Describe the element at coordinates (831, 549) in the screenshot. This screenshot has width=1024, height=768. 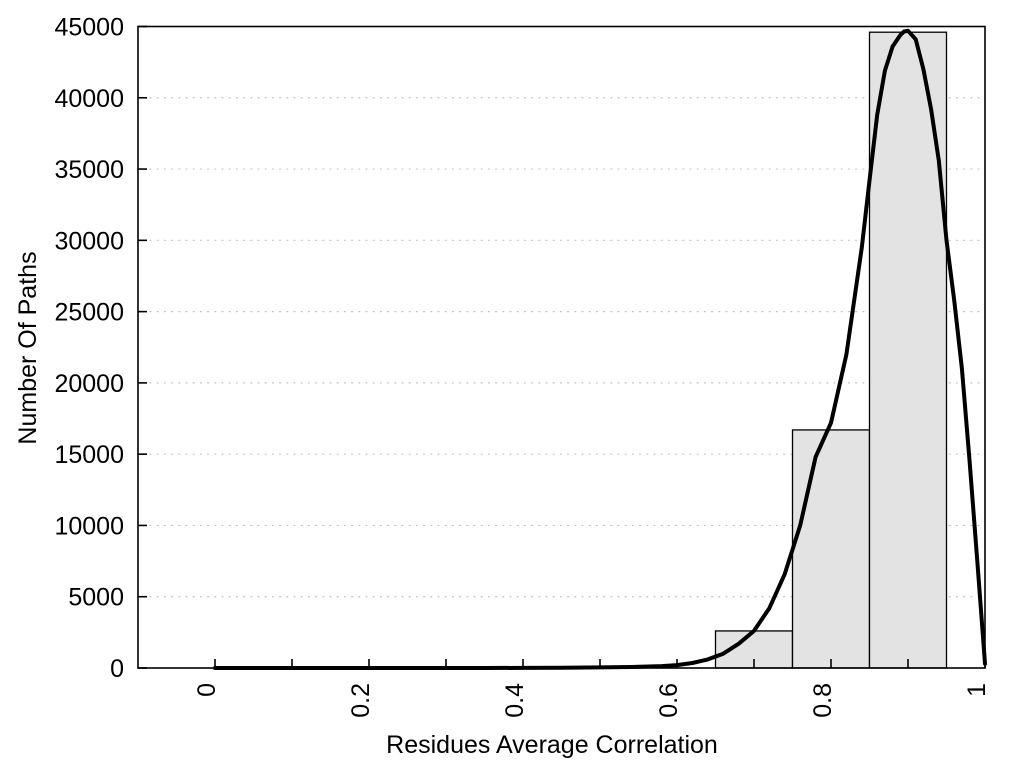
I see `histogram-bar` at that location.